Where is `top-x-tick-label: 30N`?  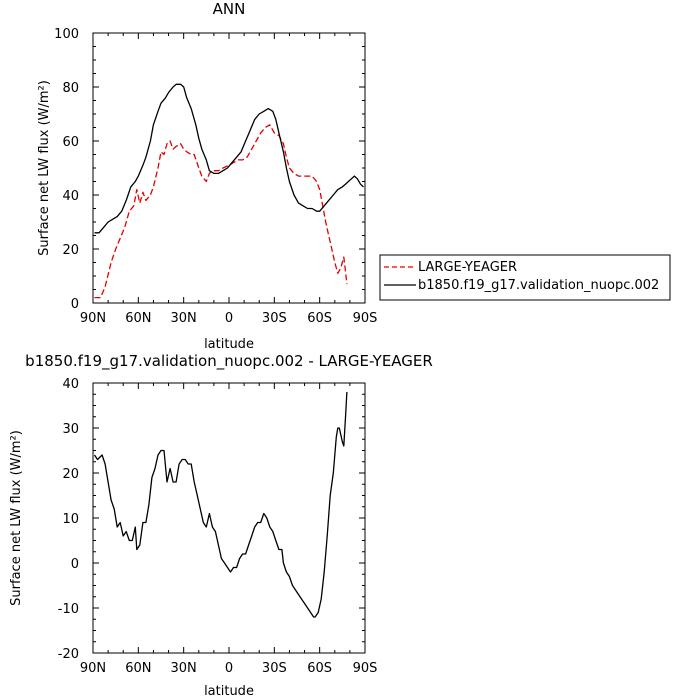 top-x-tick-label: 30N is located at coordinates (184, 318).